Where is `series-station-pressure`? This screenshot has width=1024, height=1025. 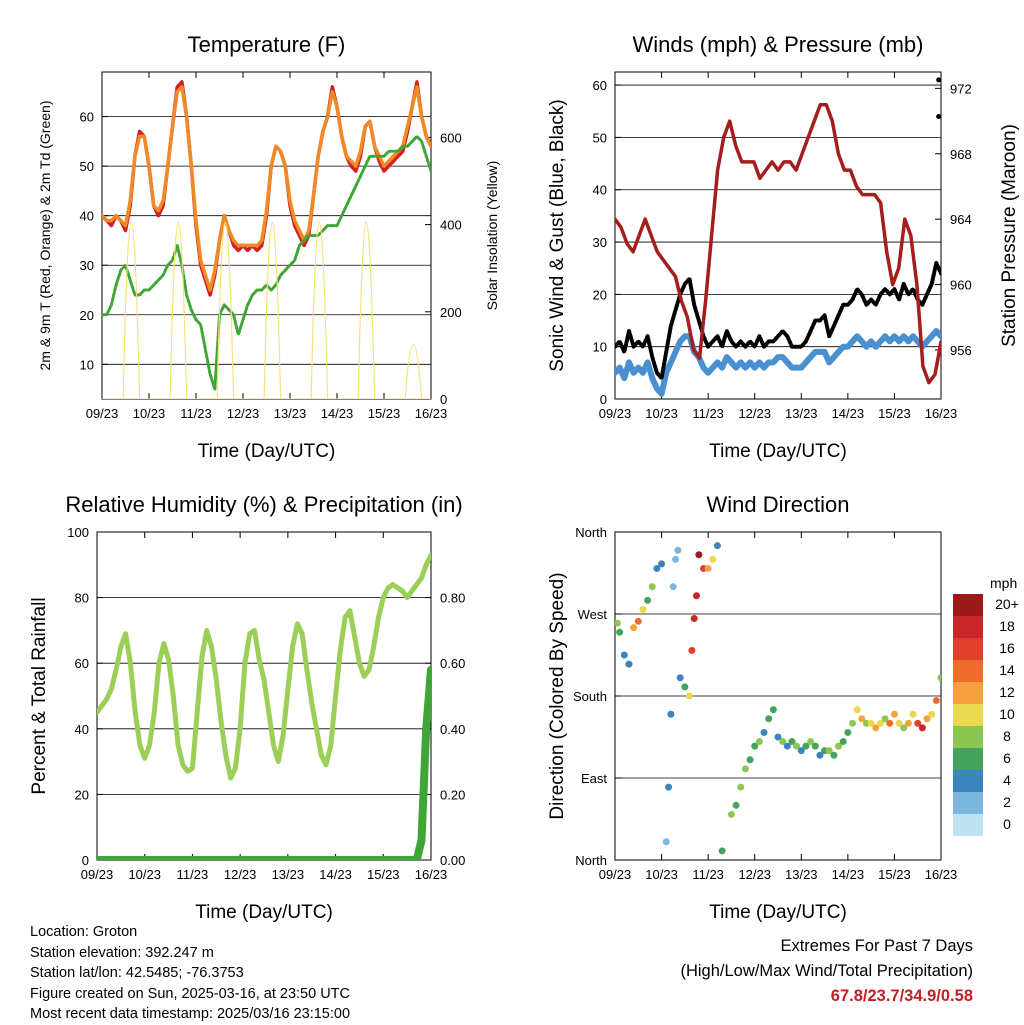 series-station-pressure is located at coordinates (778, 243).